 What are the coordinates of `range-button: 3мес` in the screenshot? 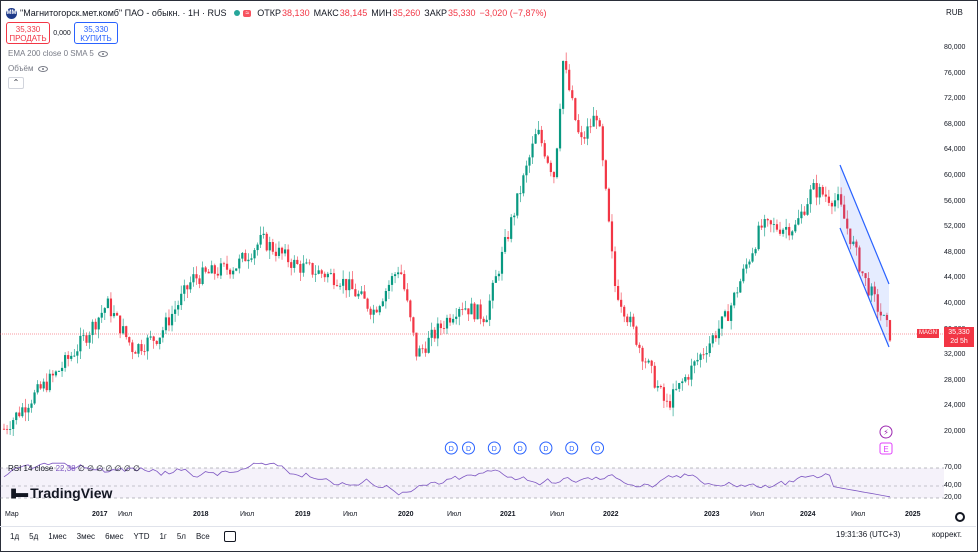 It's located at (86, 536).